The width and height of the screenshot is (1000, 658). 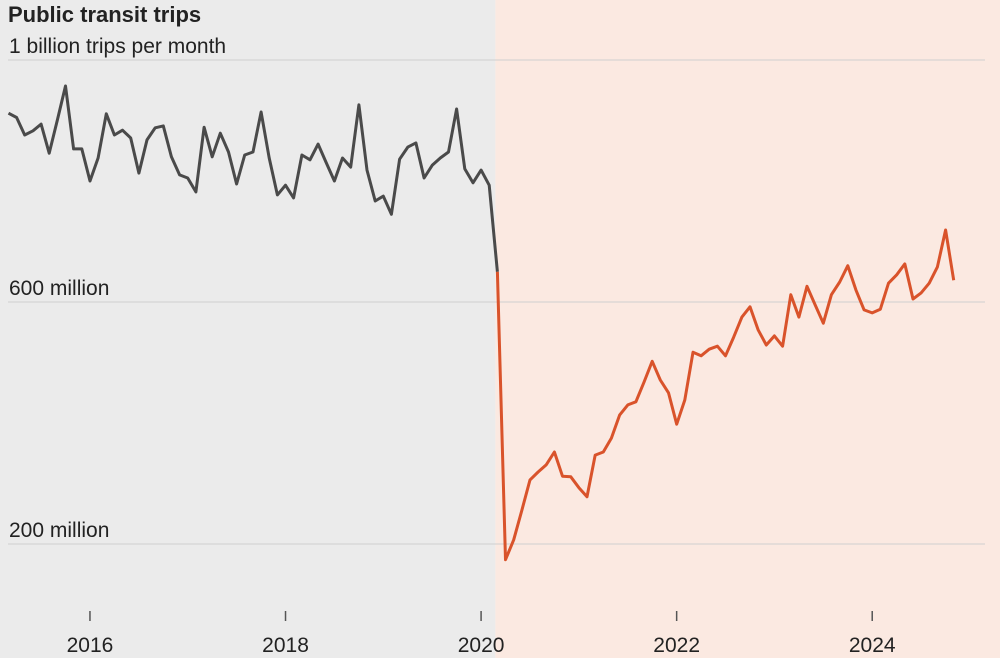 What do you see at coordinates (676, 645) in the screenshot?
I see `x-tick-label: 2022` at bounding box center [676, 645].